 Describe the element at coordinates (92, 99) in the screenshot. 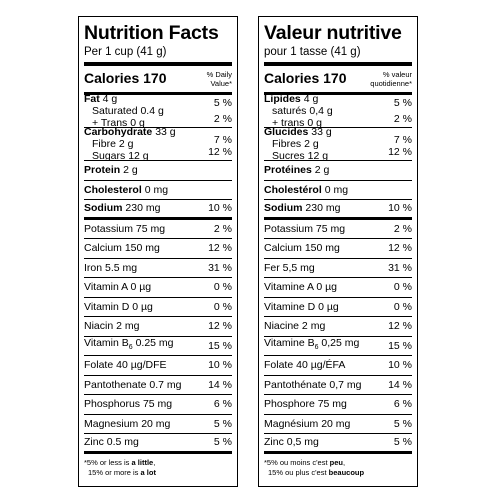

I see `fat-label: Fat` at that location.